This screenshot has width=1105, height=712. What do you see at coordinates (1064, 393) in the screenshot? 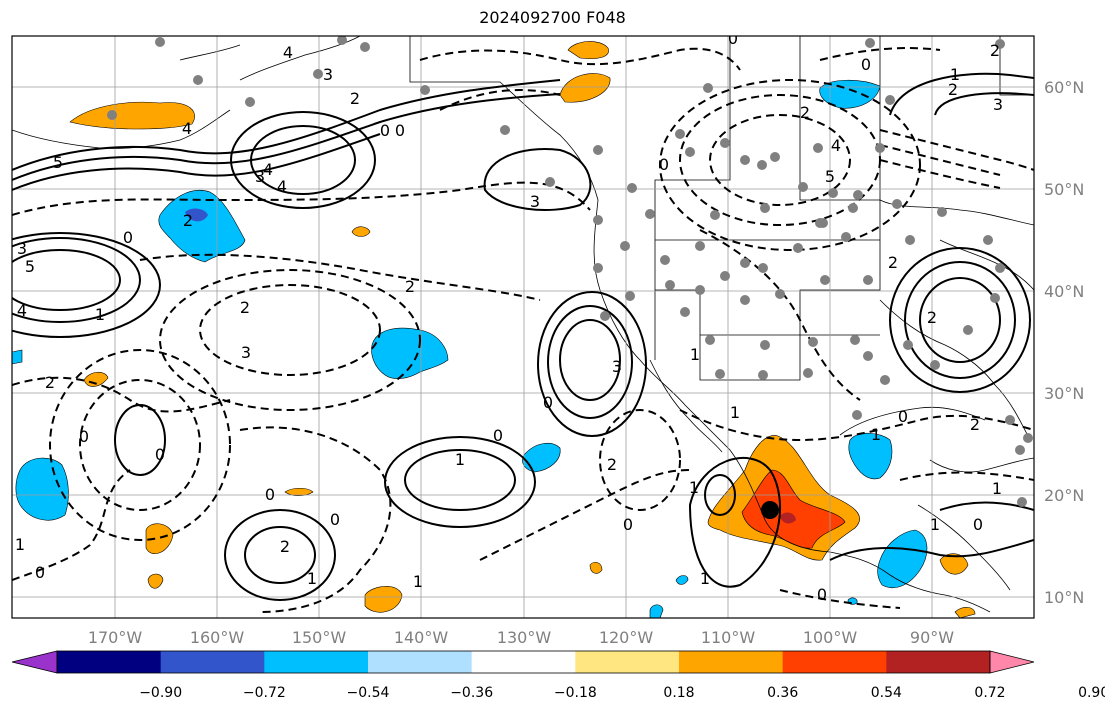
I see `latitude-label: 30°N` at bounding box center [1064, 393].